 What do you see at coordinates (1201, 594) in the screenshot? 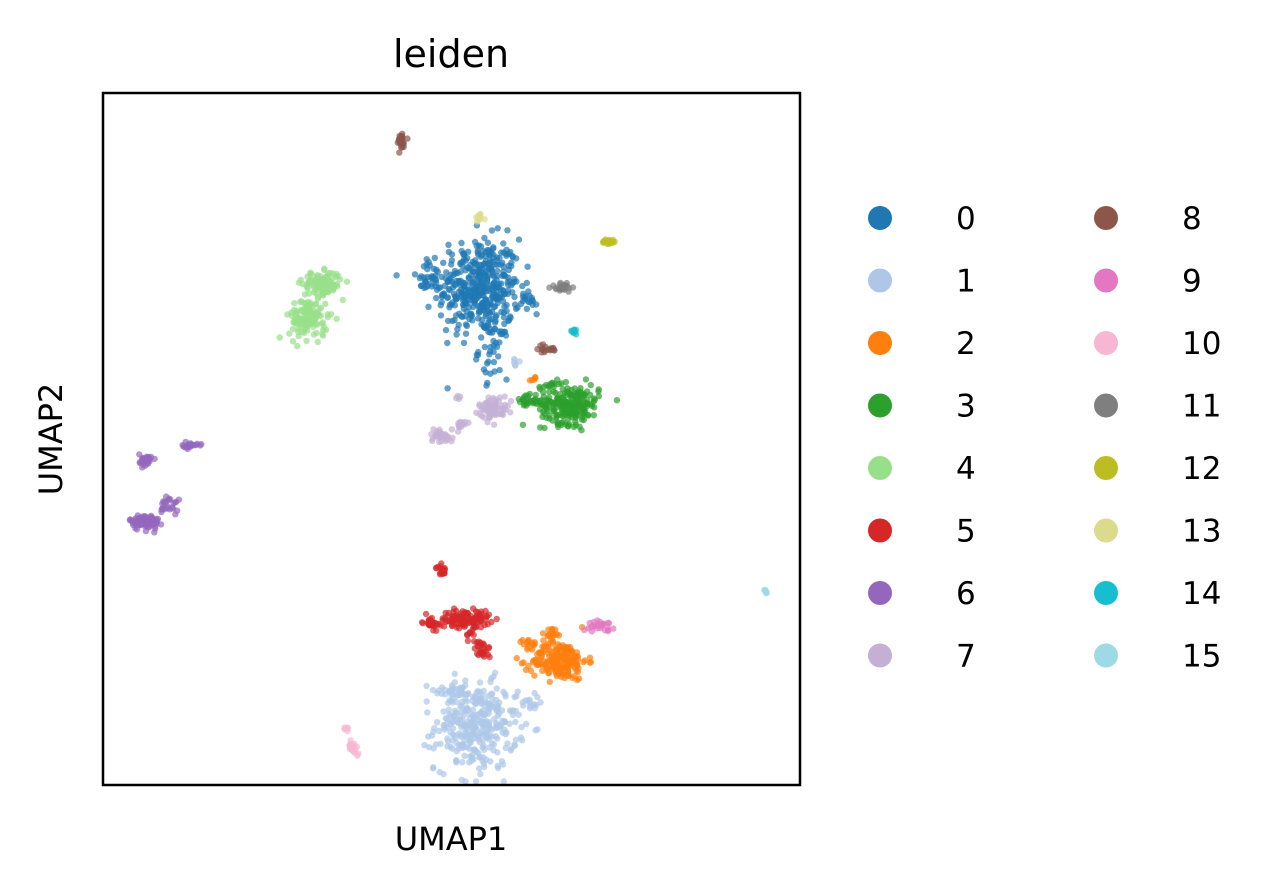
I see `legend-label: 14` at bounding box center [1201, 594].